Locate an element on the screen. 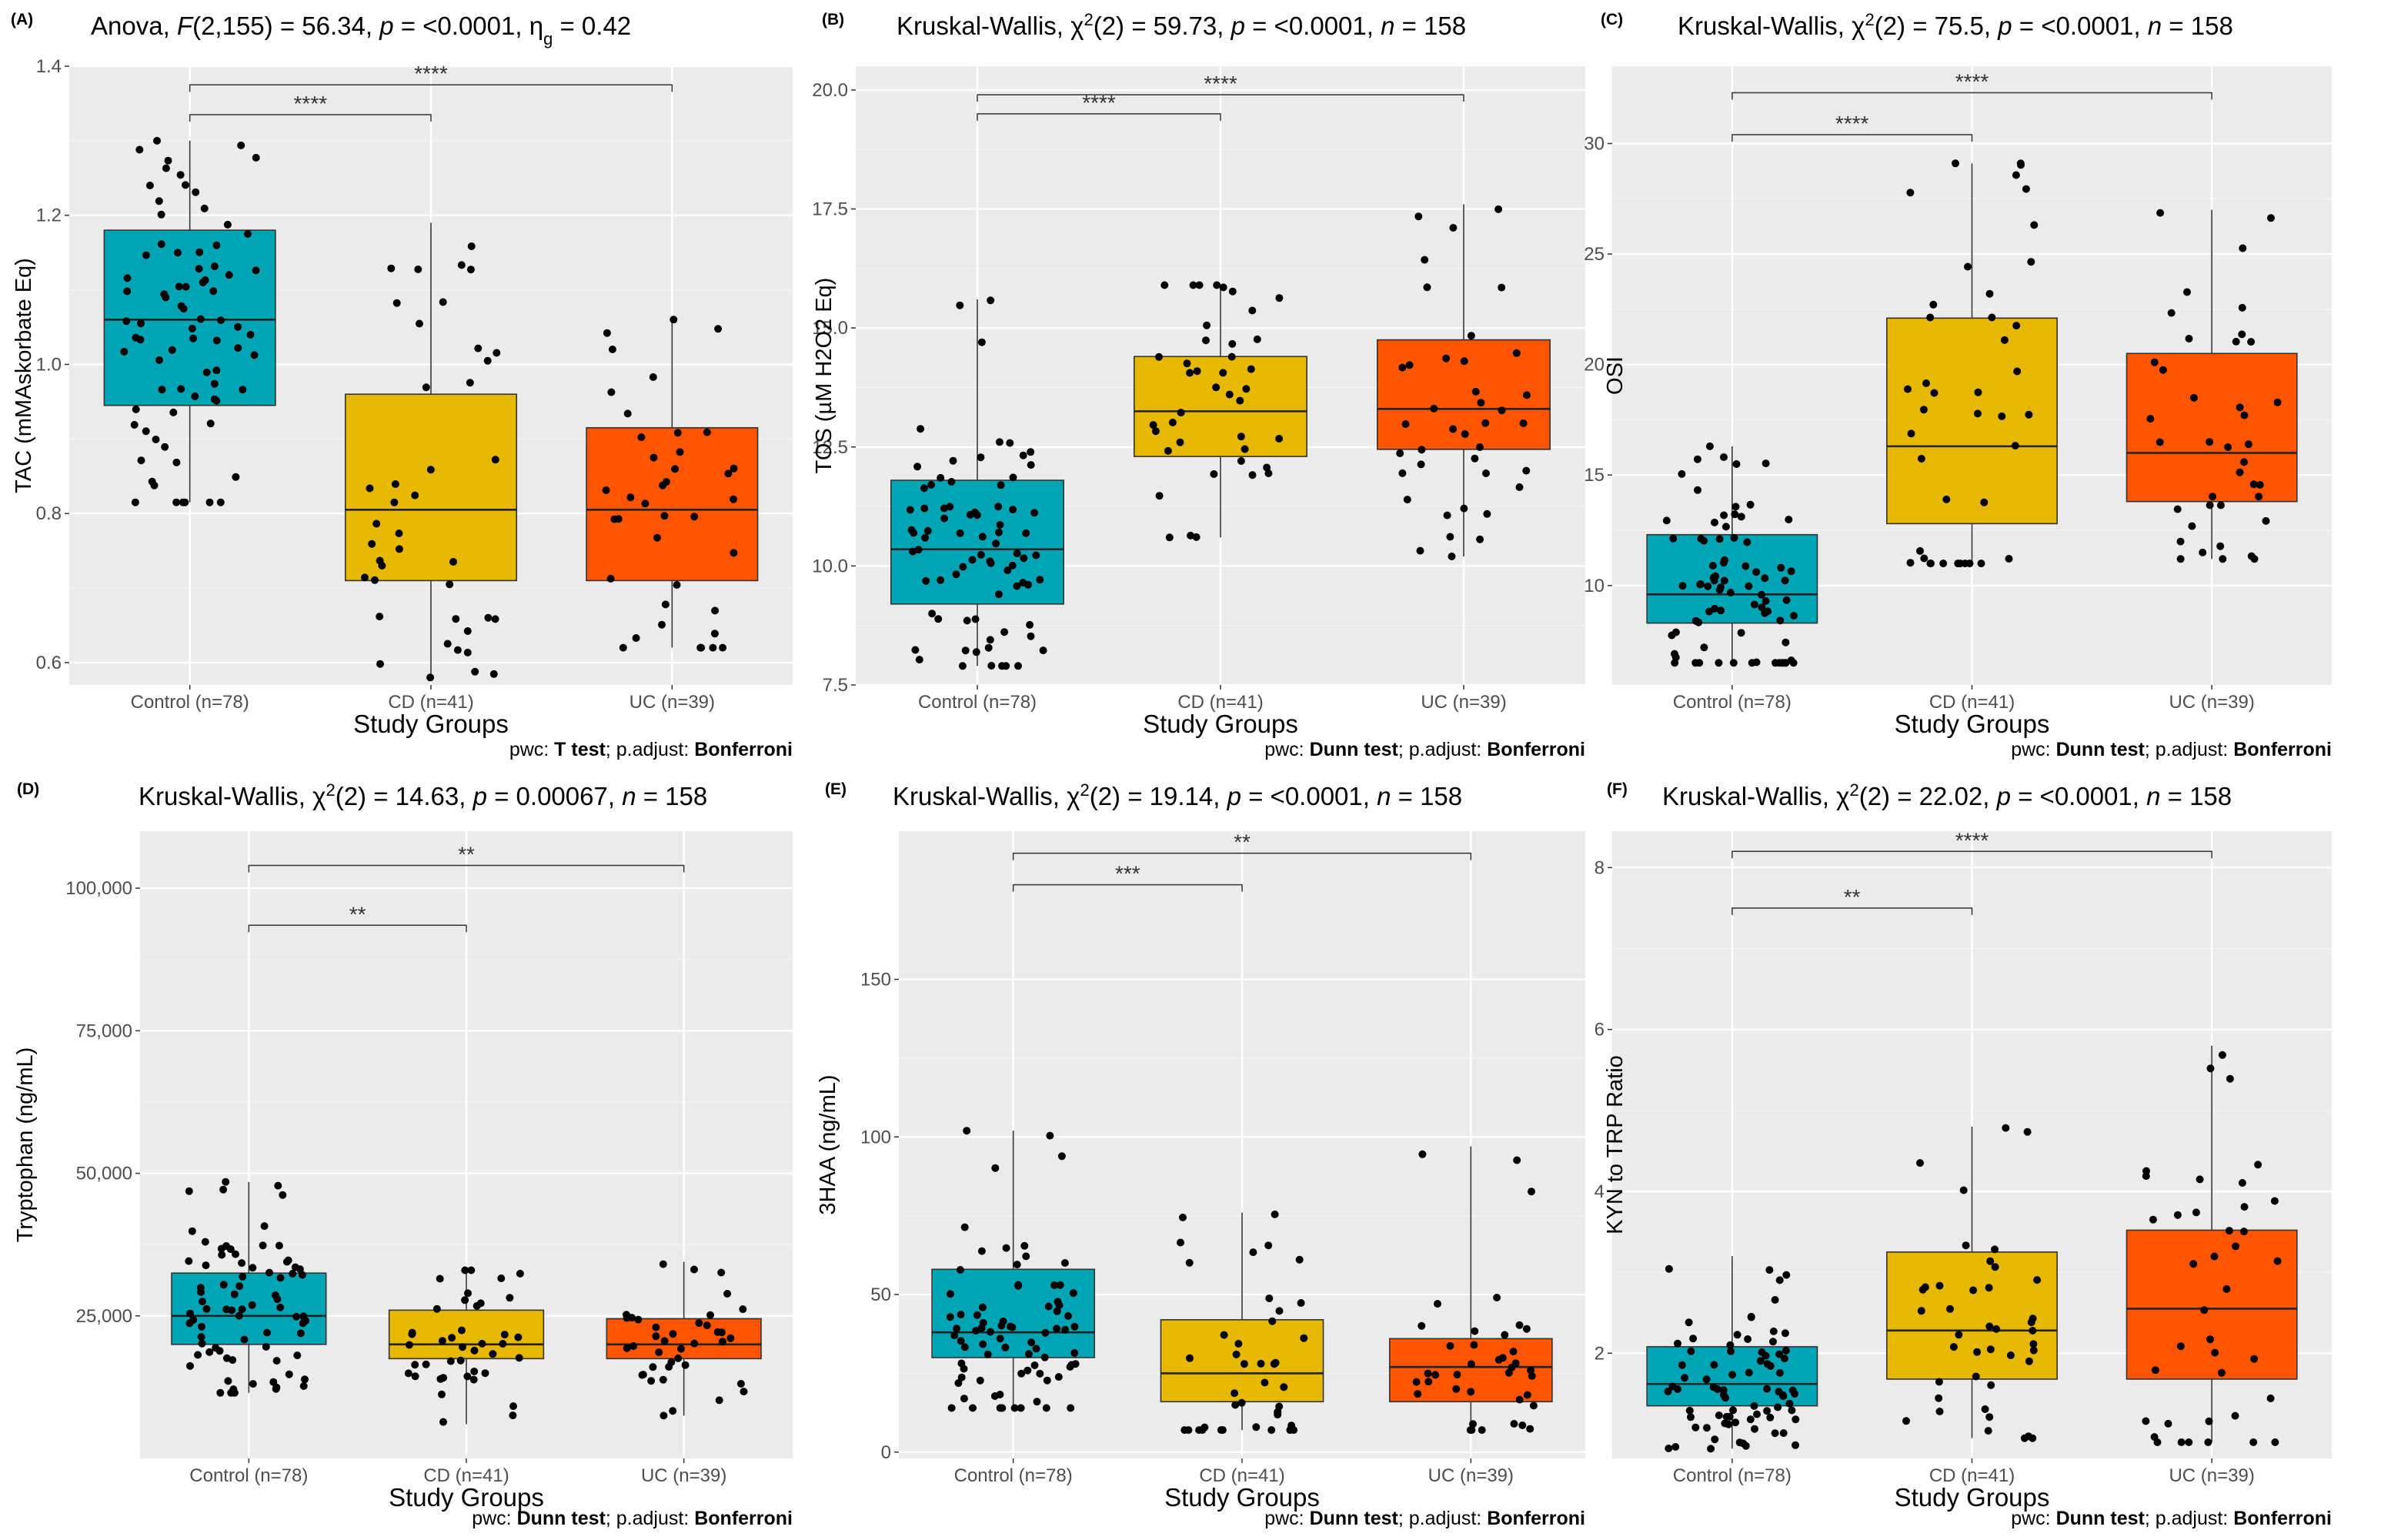 The height and width of the screenshot is (1540, 2401). title-n-symbol: n is located at coordinates (2155, 26).